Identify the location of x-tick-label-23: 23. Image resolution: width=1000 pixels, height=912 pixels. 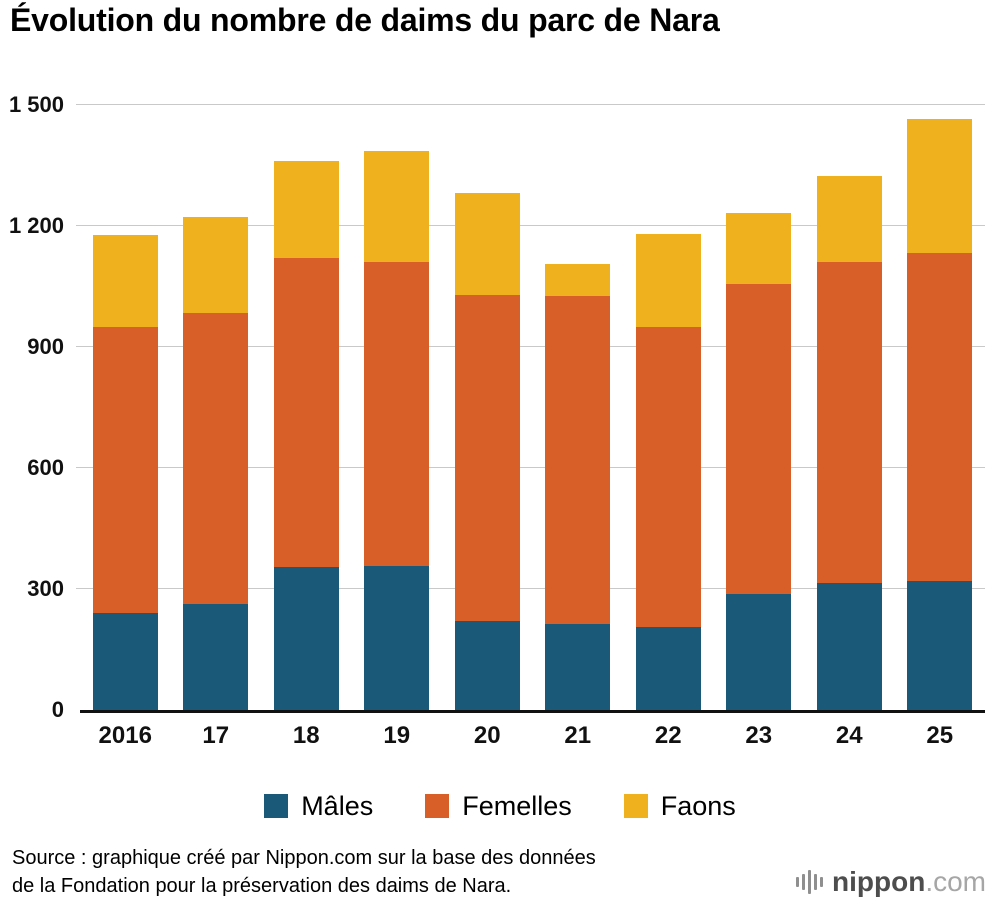
(759, 735).